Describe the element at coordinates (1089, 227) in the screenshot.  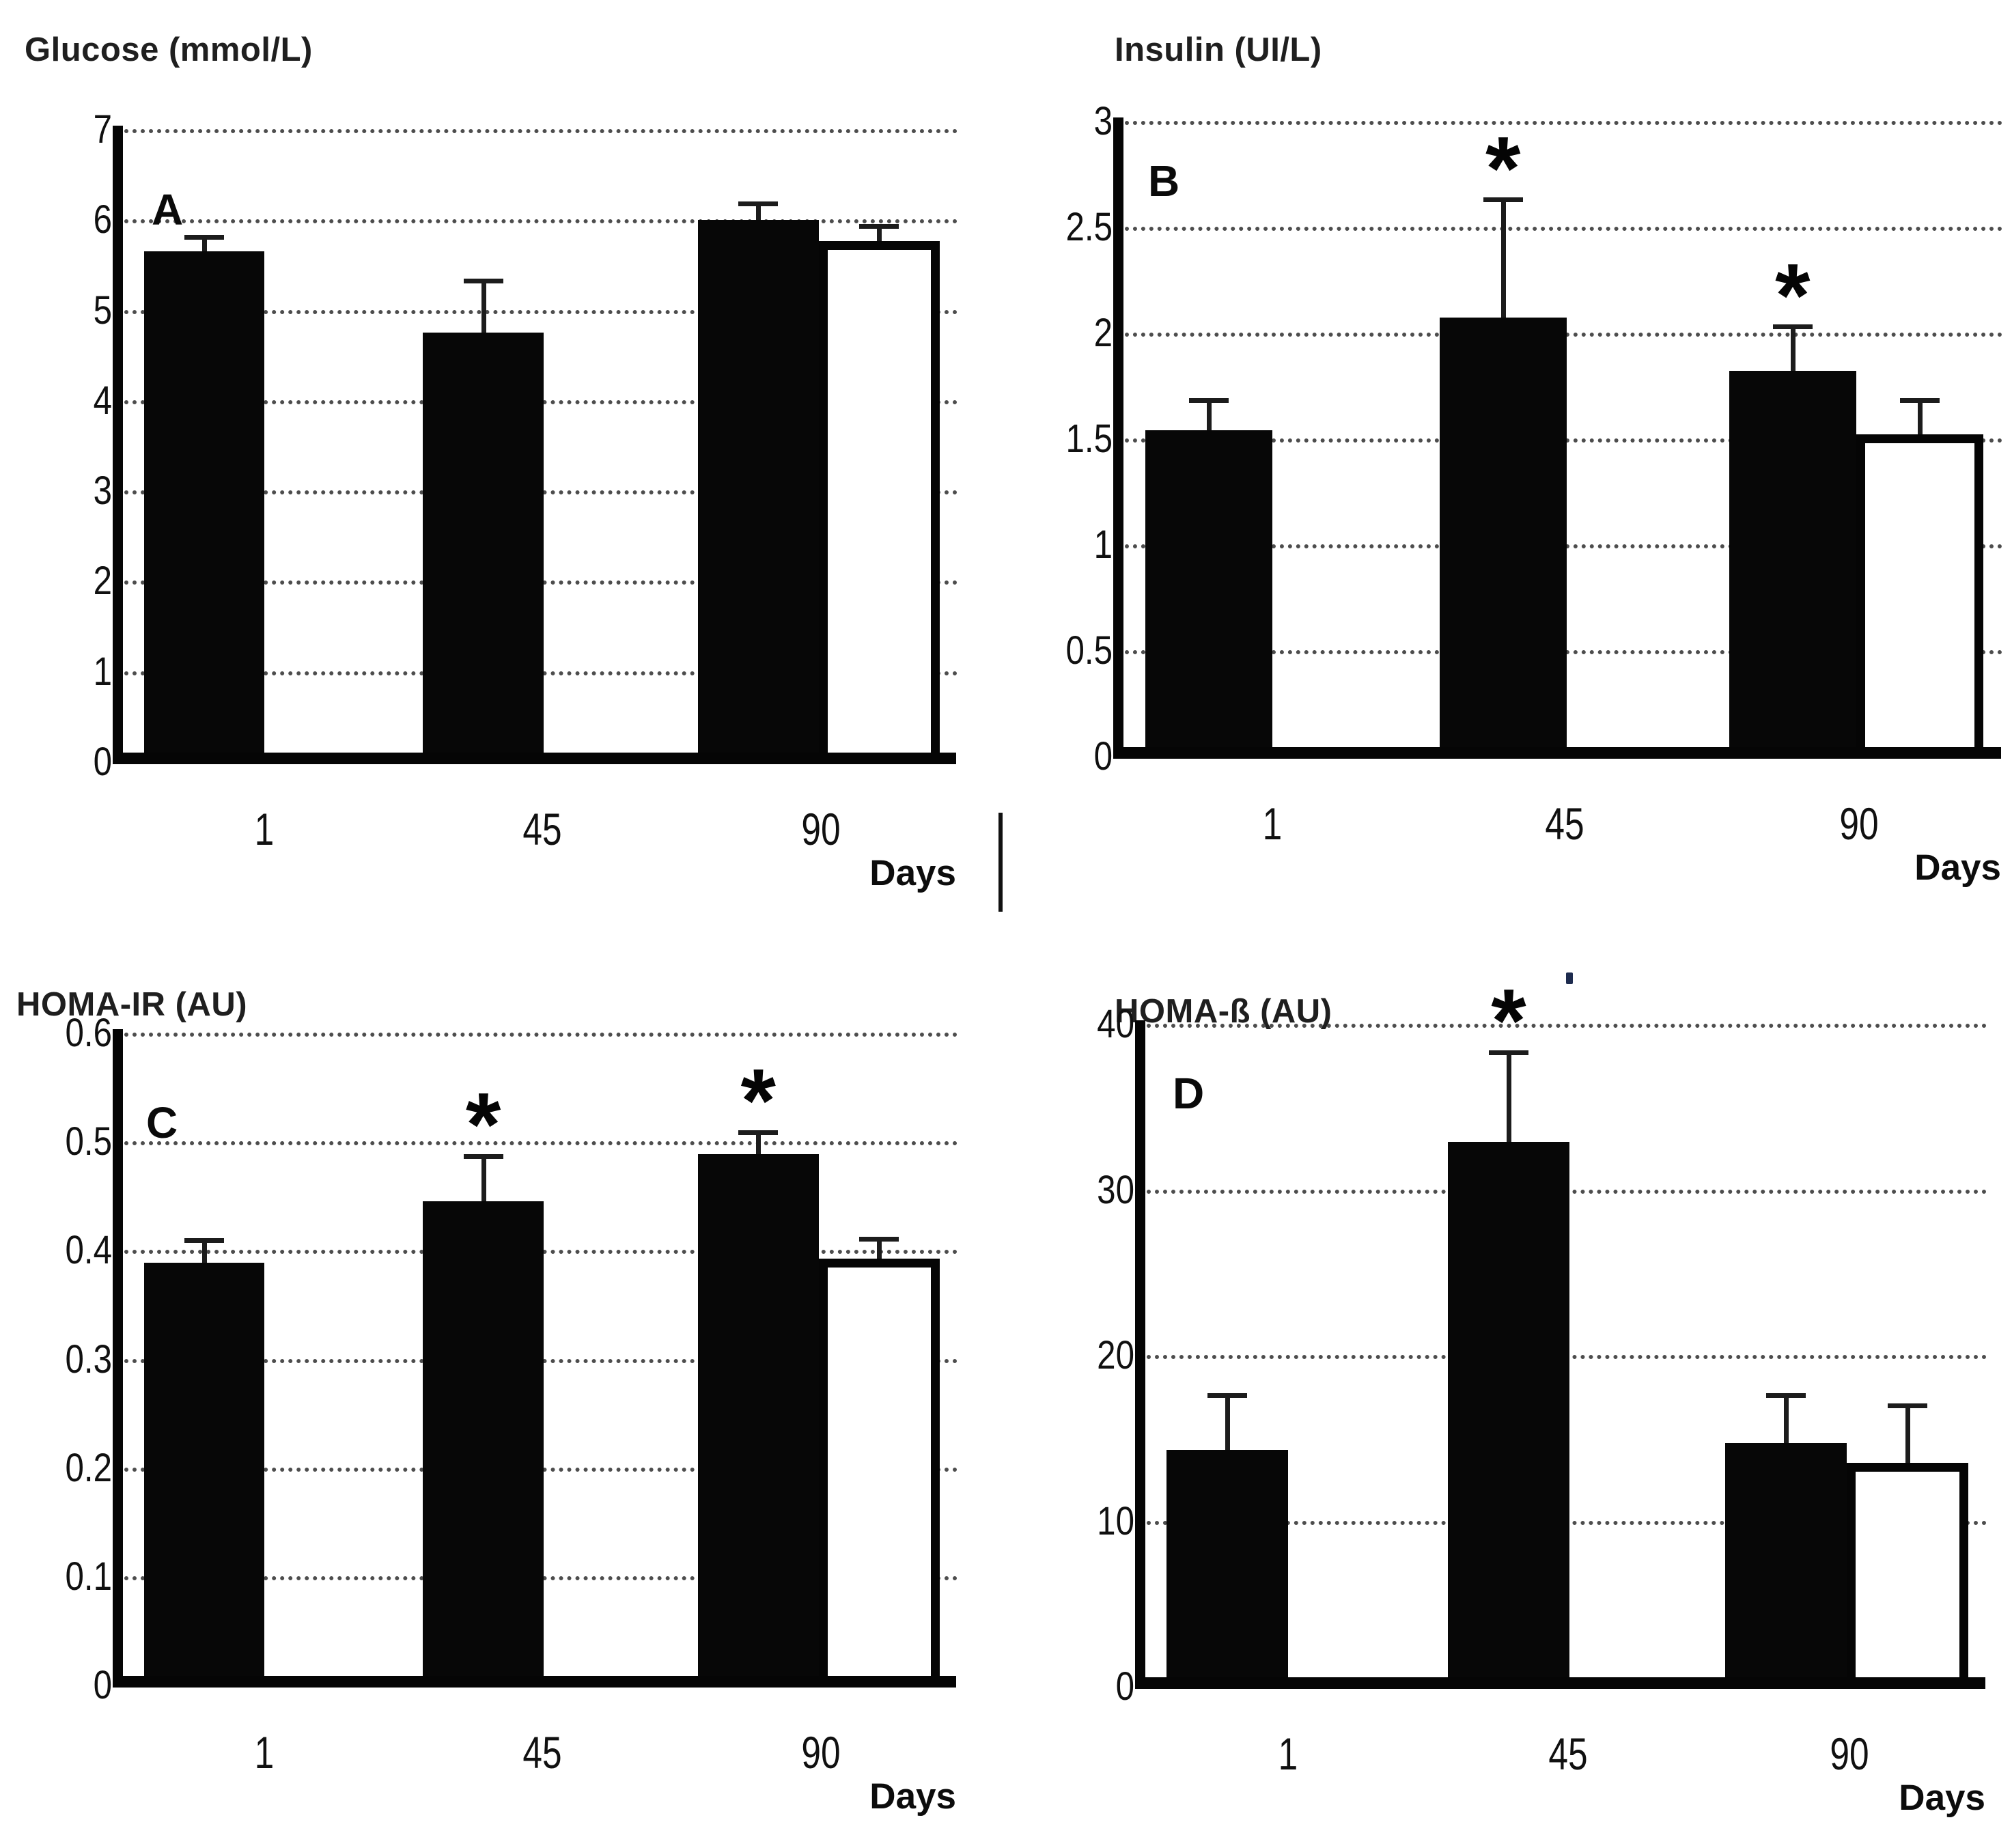
I see `y-tick-label: 2.5` at that location.